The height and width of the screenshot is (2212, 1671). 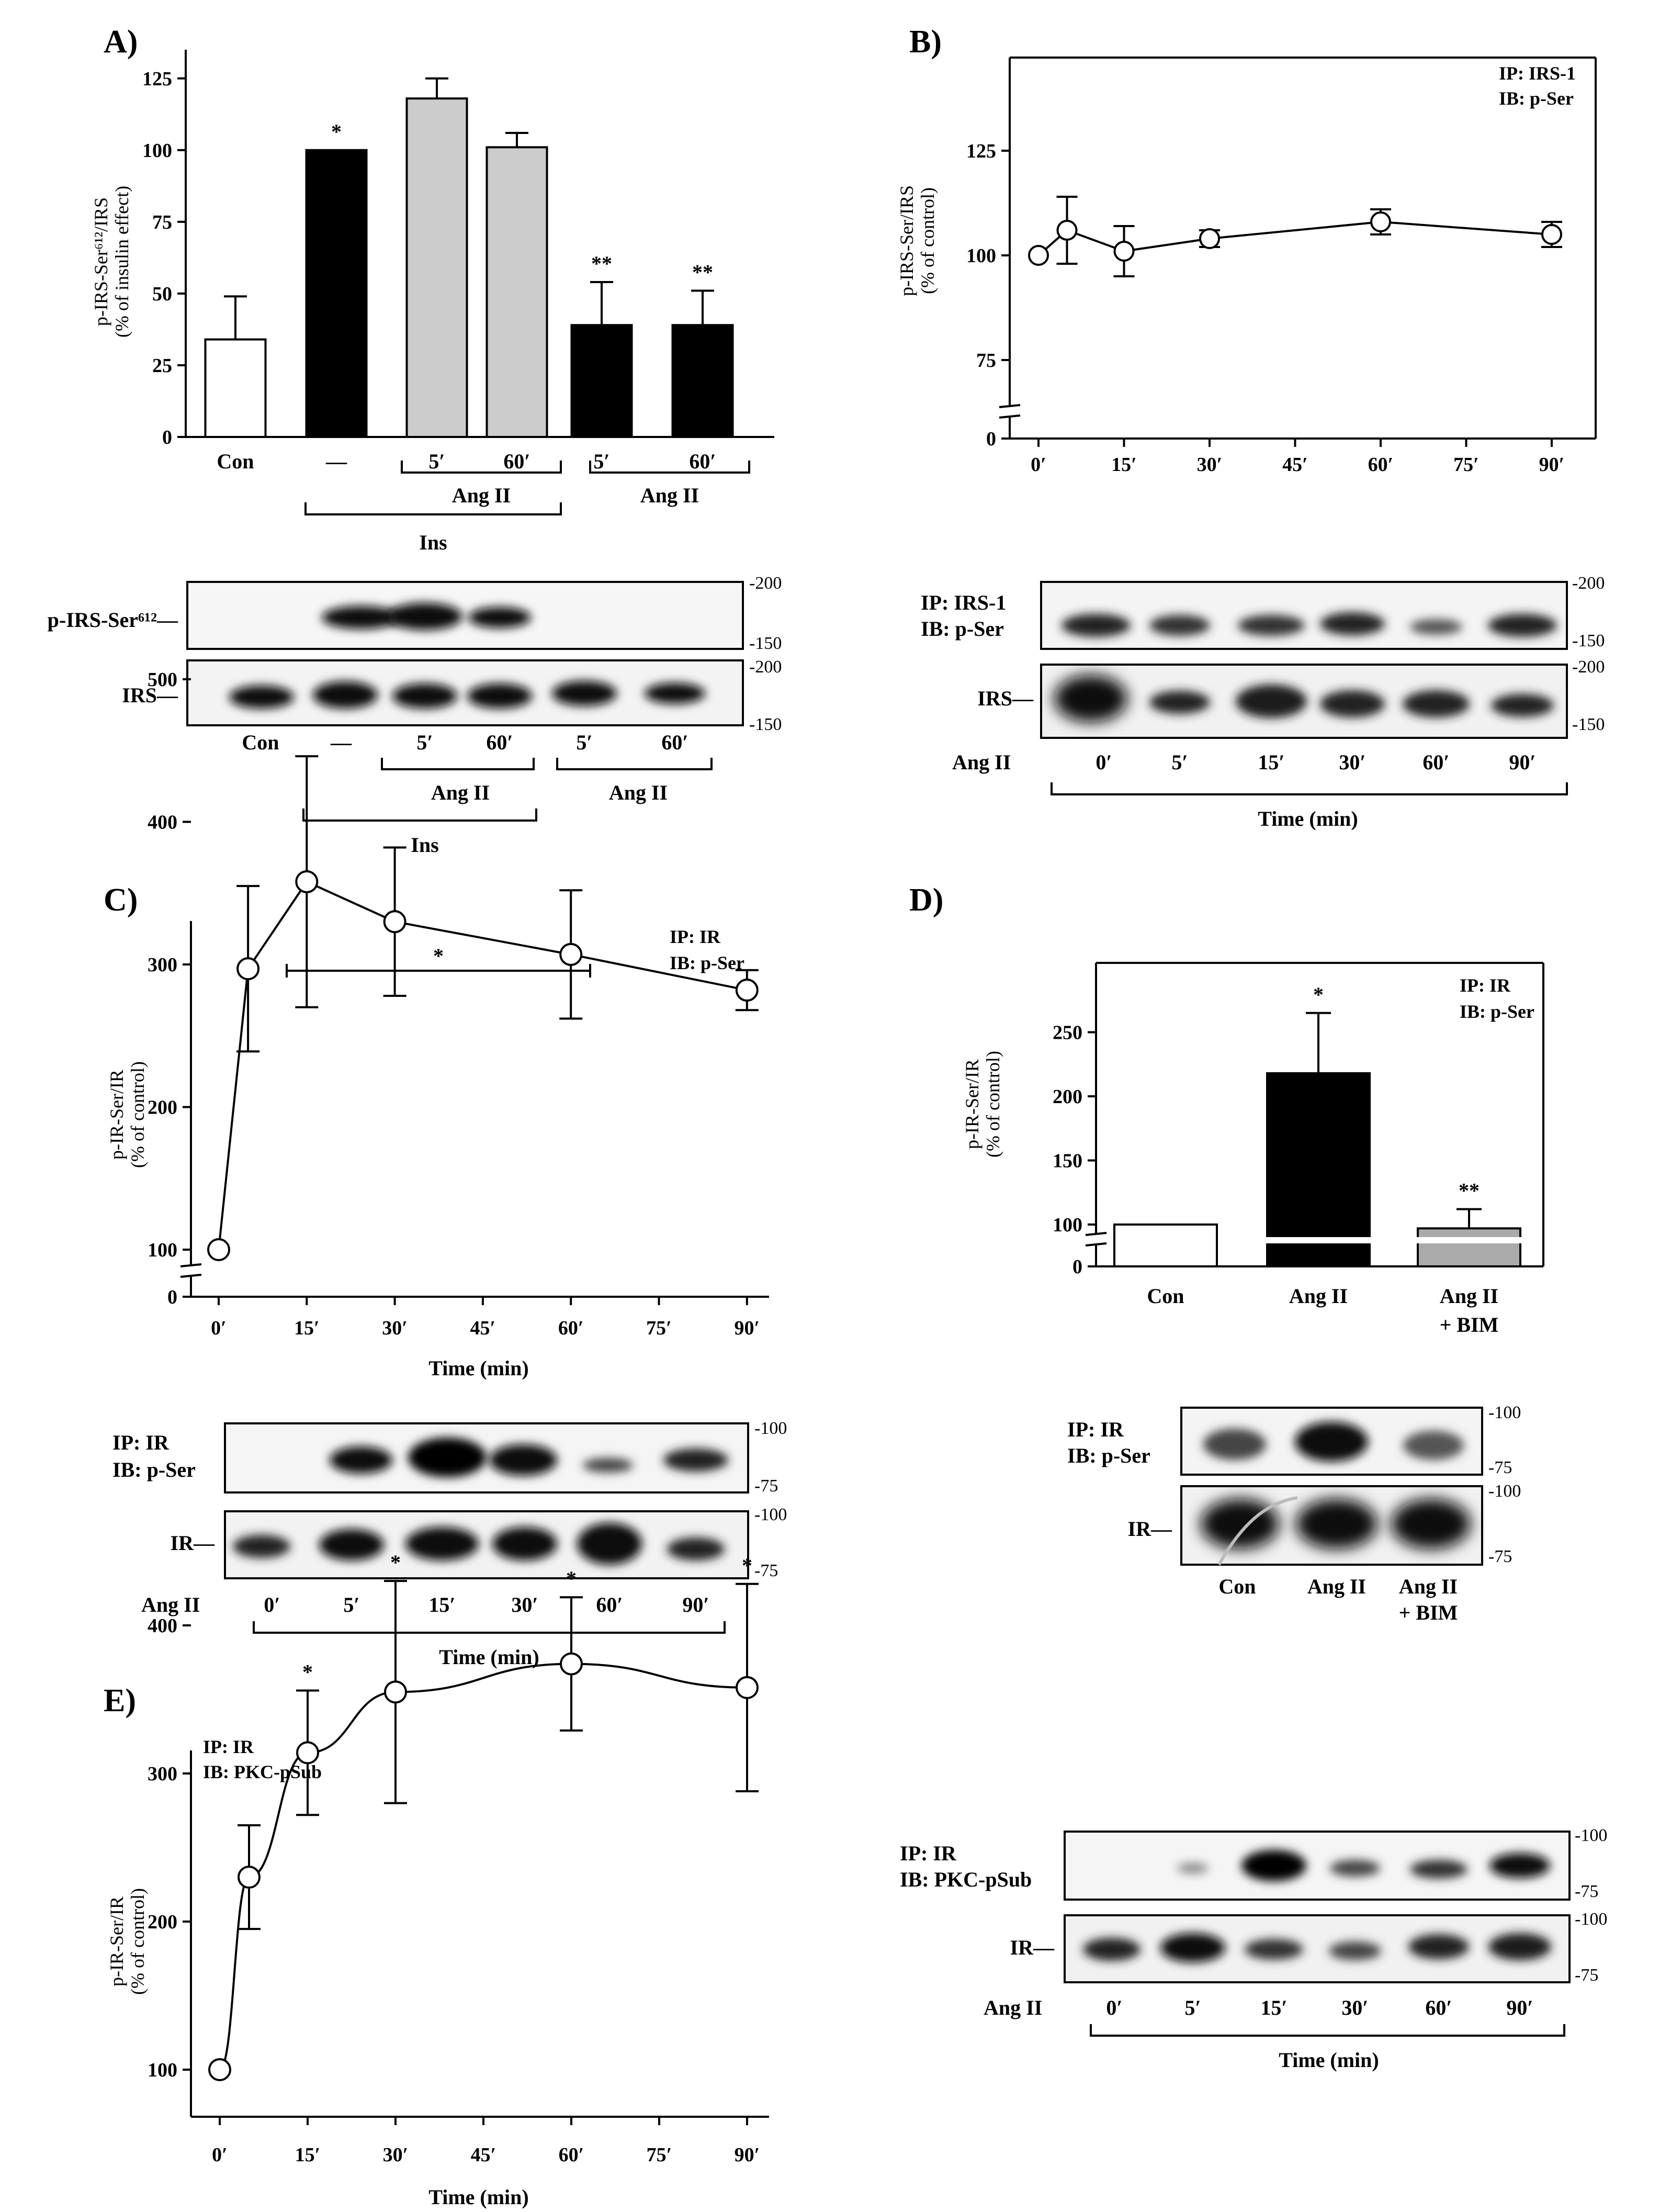 What do you see at coordinates (486, 1500) in the screenshot?
I see `panel-c-blot` at bounding box center [486, 1500].